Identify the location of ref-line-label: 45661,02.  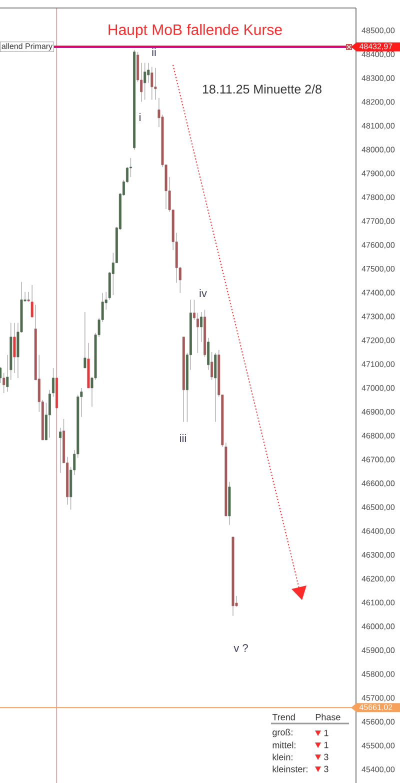
(375, 707).